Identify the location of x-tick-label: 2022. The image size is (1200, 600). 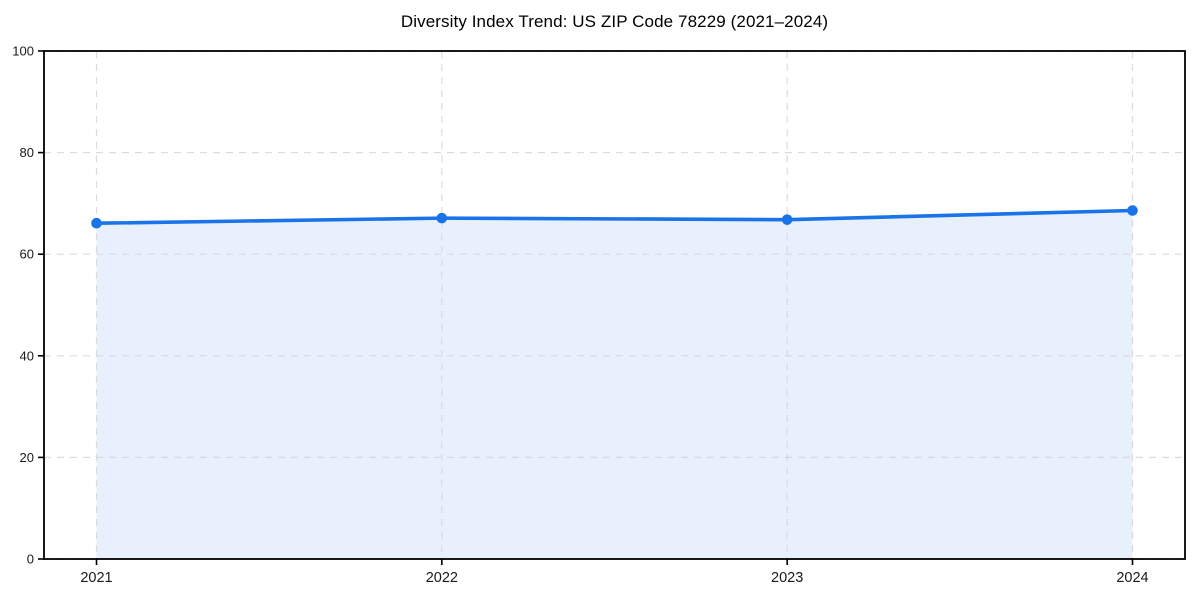
(442, 578).